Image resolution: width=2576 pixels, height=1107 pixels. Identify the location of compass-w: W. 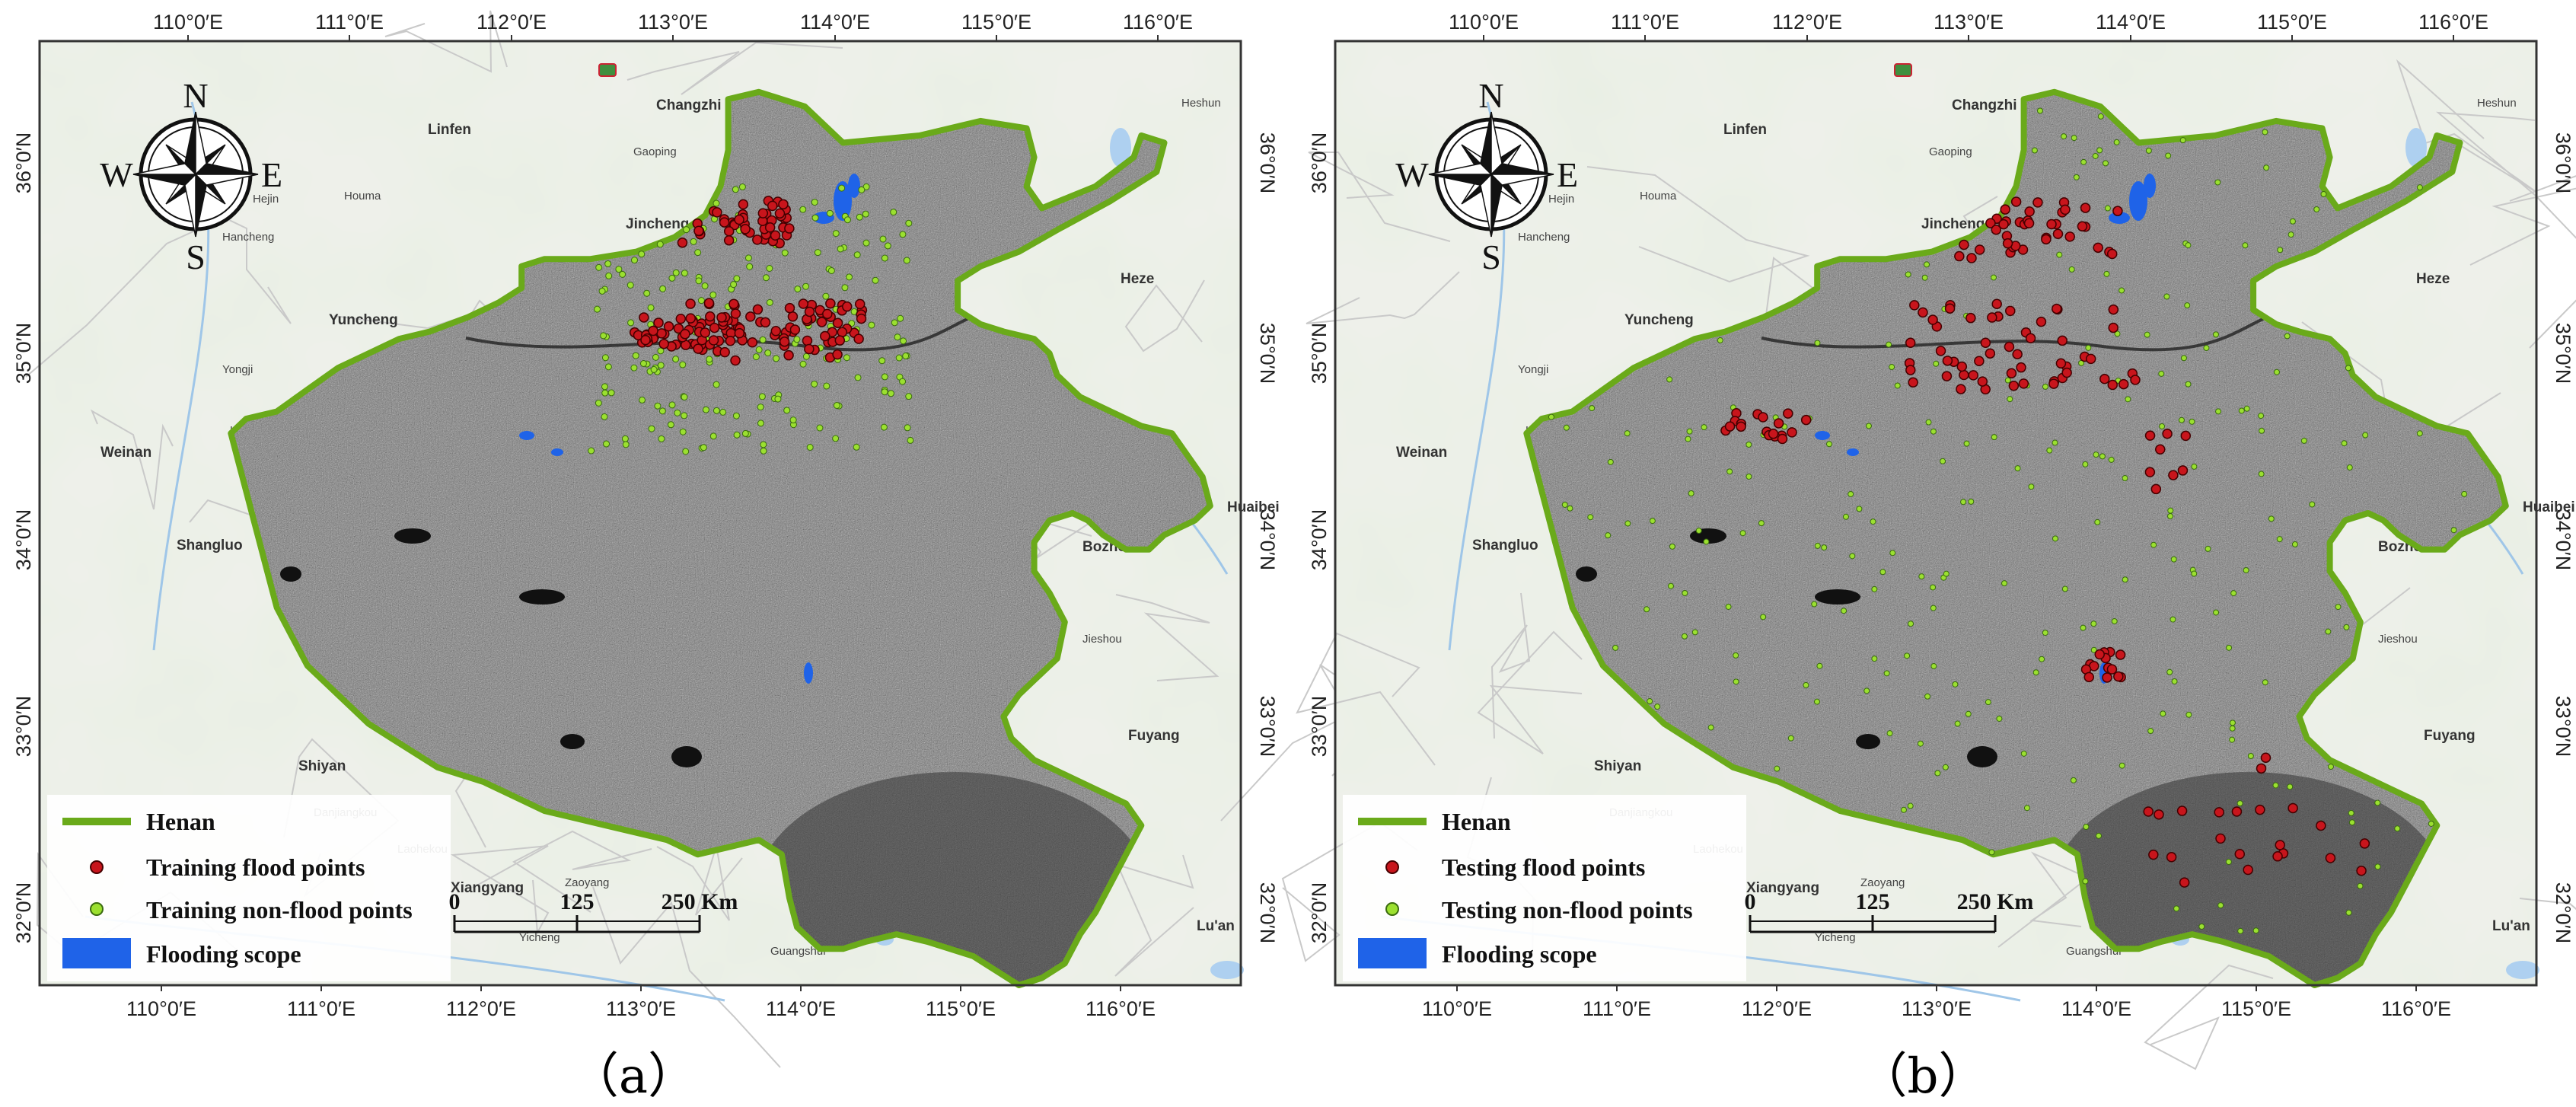
(1412, 174).